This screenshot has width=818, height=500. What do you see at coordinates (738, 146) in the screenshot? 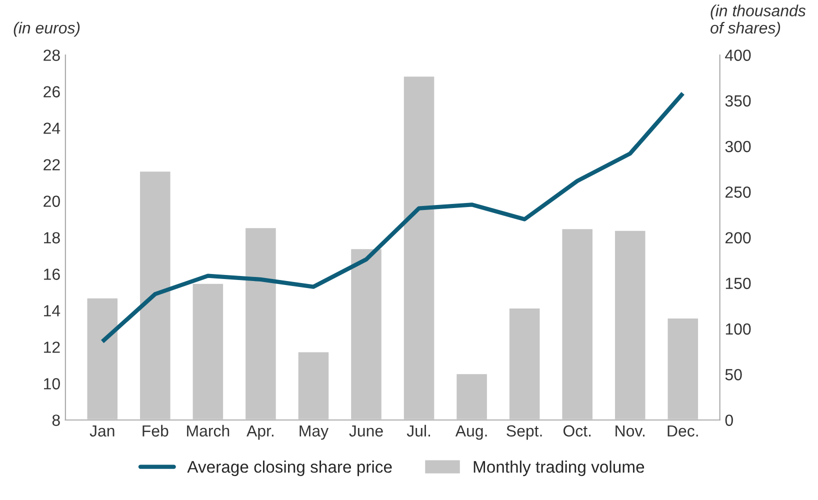
I see `y2-tick-label: 300` at bounding box center [738, 146].